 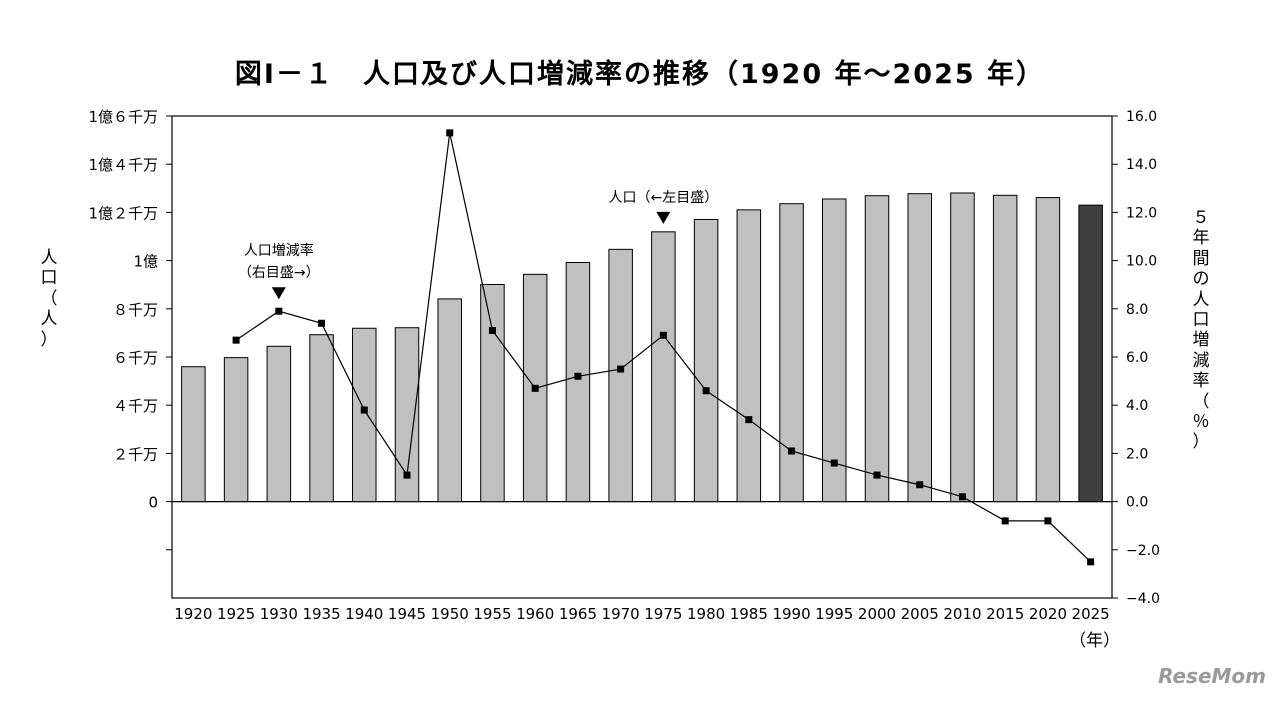 What do you see at coordinates (535, 614) in the screenshot?
I see `x-tick-label: 1960` at bounding box center [535, 614].